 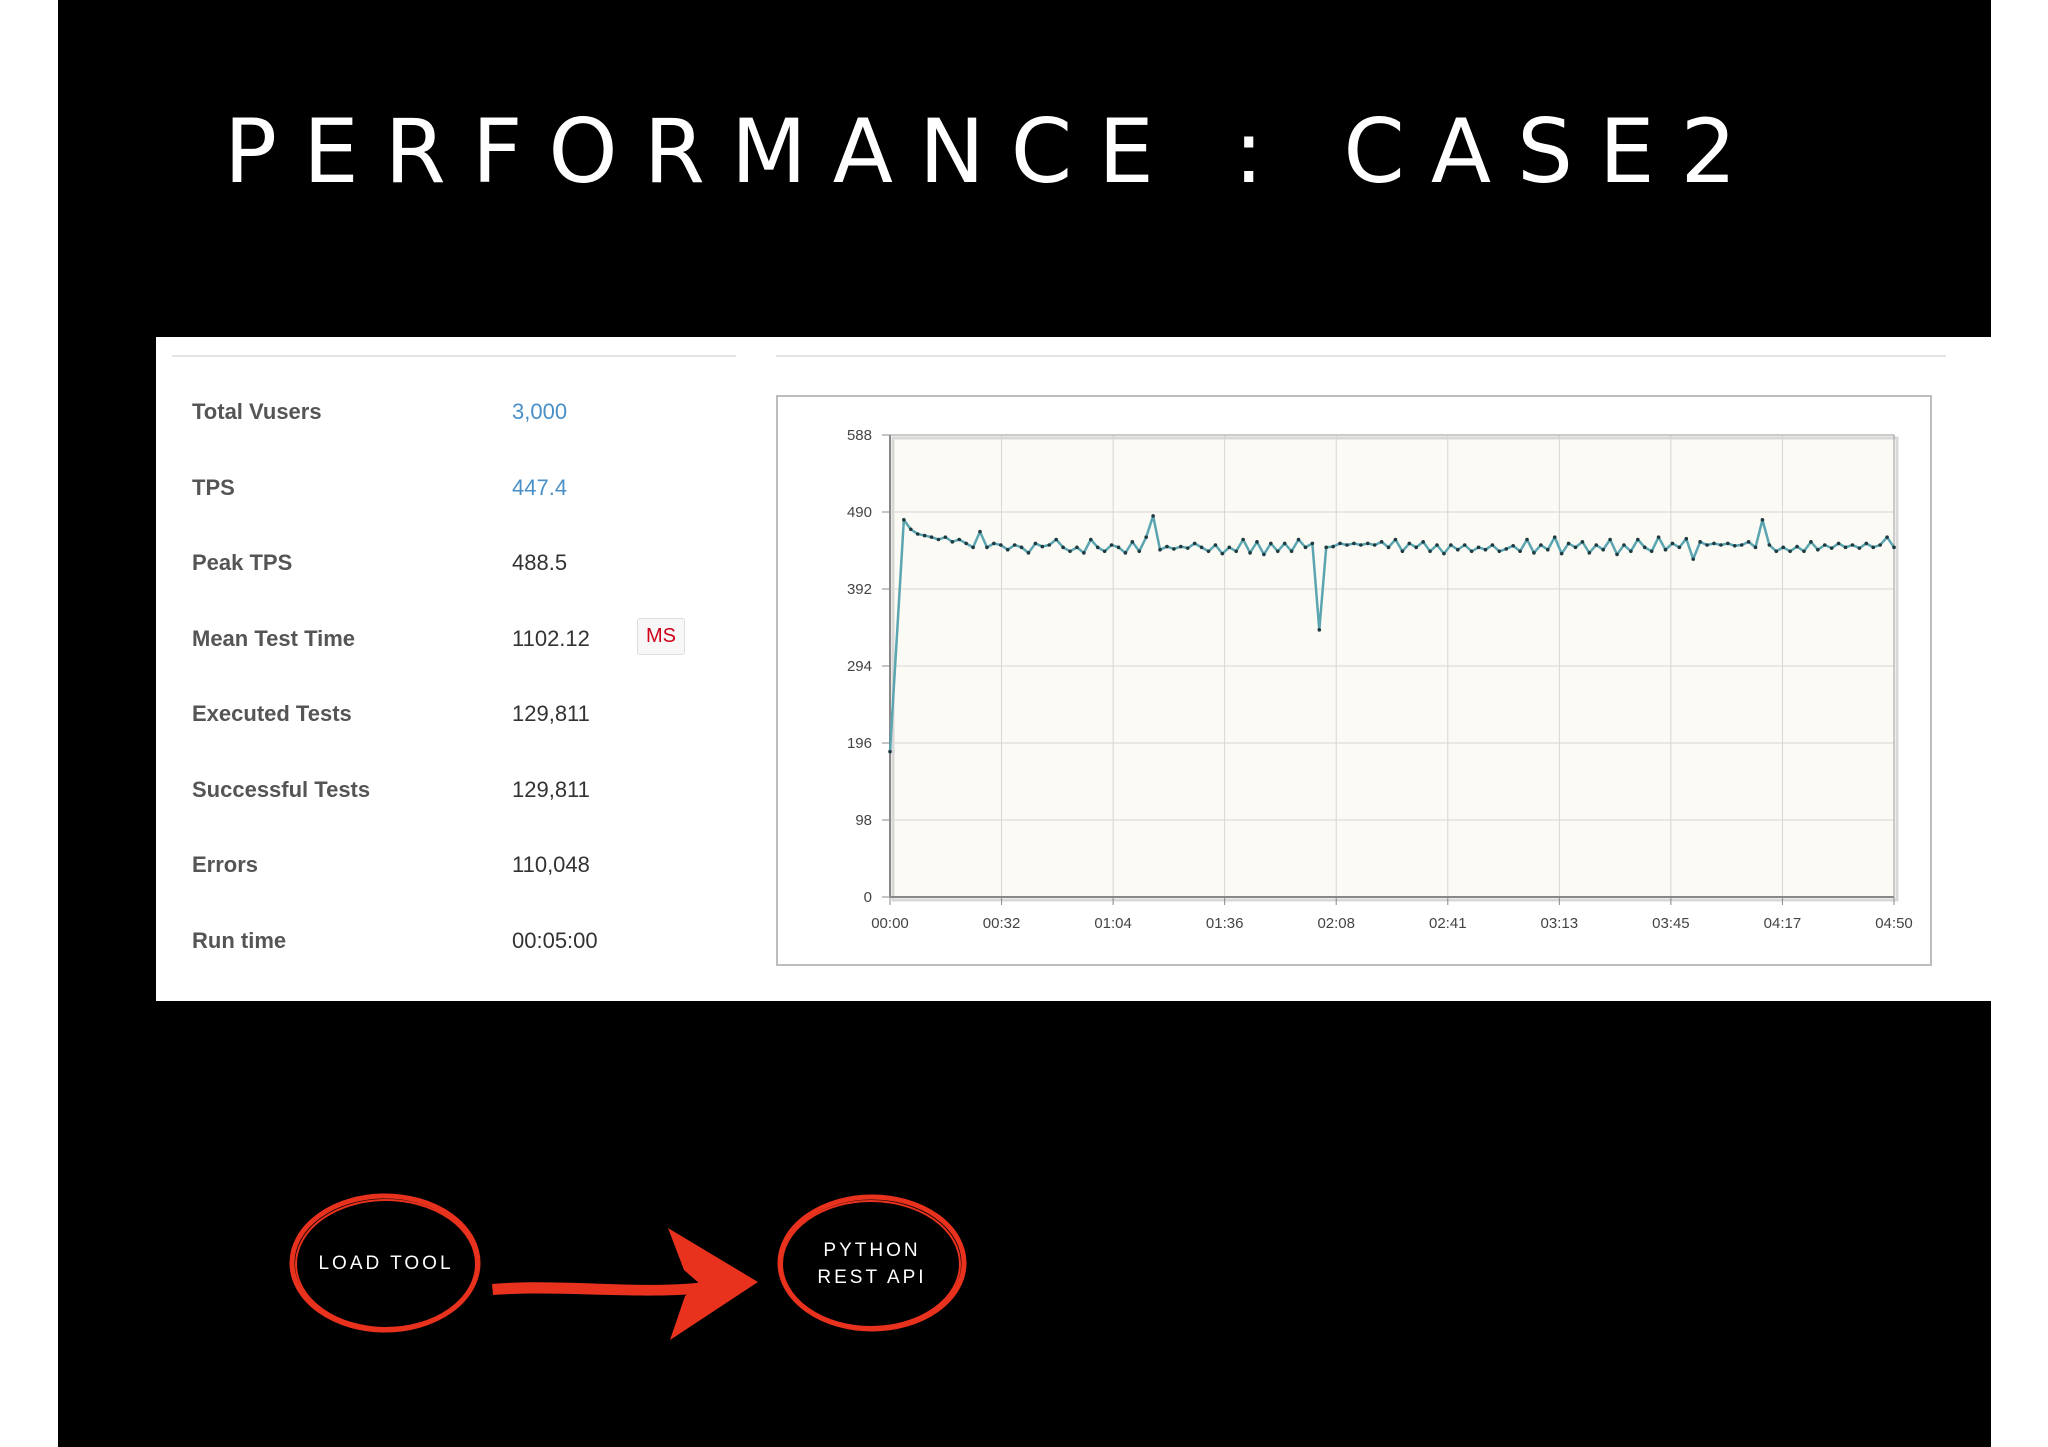 I want to click on stat-label: Mean Test Time, so click(x=274, y=638).